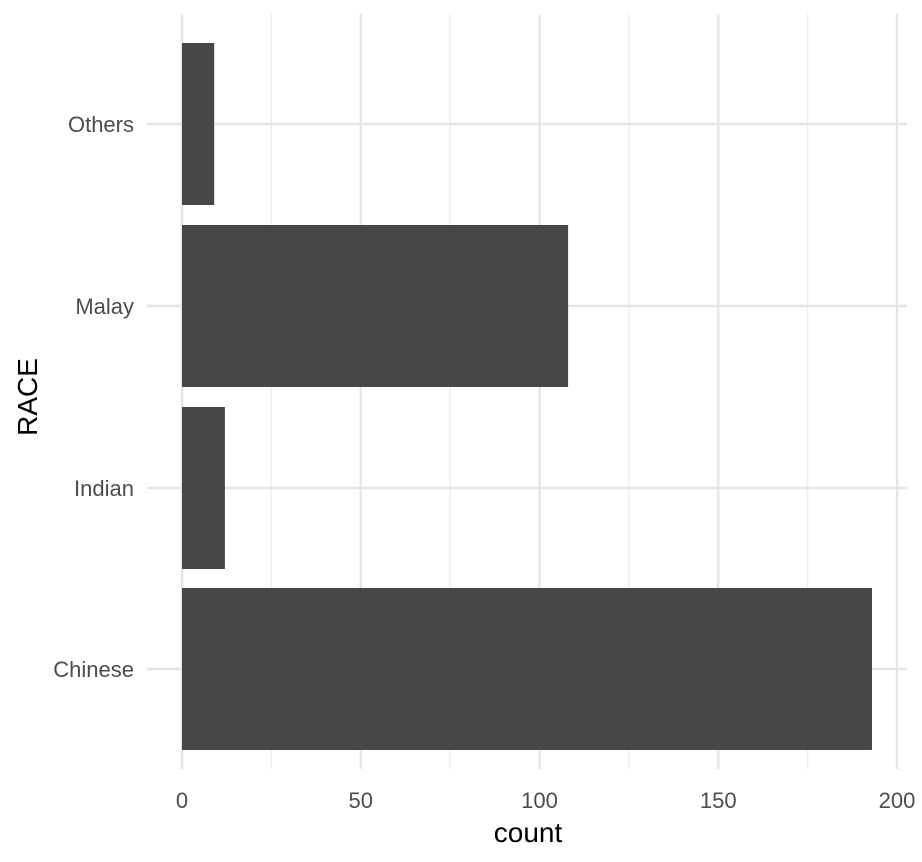 This screenshot has height=862, width=922. What do you see at coordinates (93, 397) in the screenshot?
I see `y-axis-tick-labels: Chinese Indian Malay Others` at bounding box center [93, 397].